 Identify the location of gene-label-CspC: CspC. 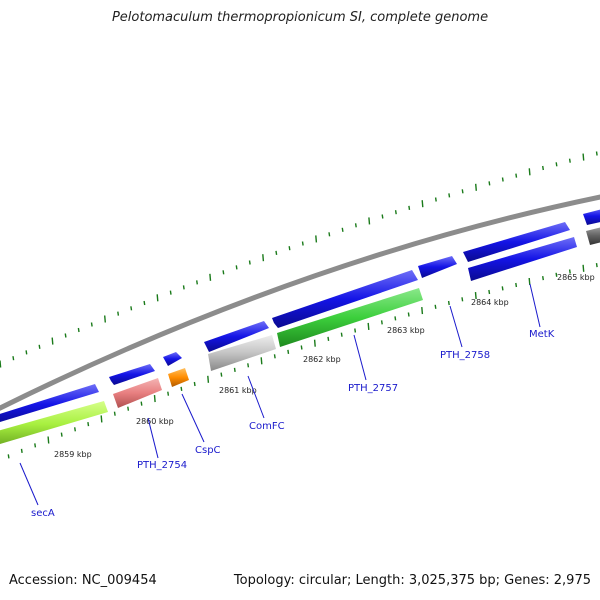
(208, 450).